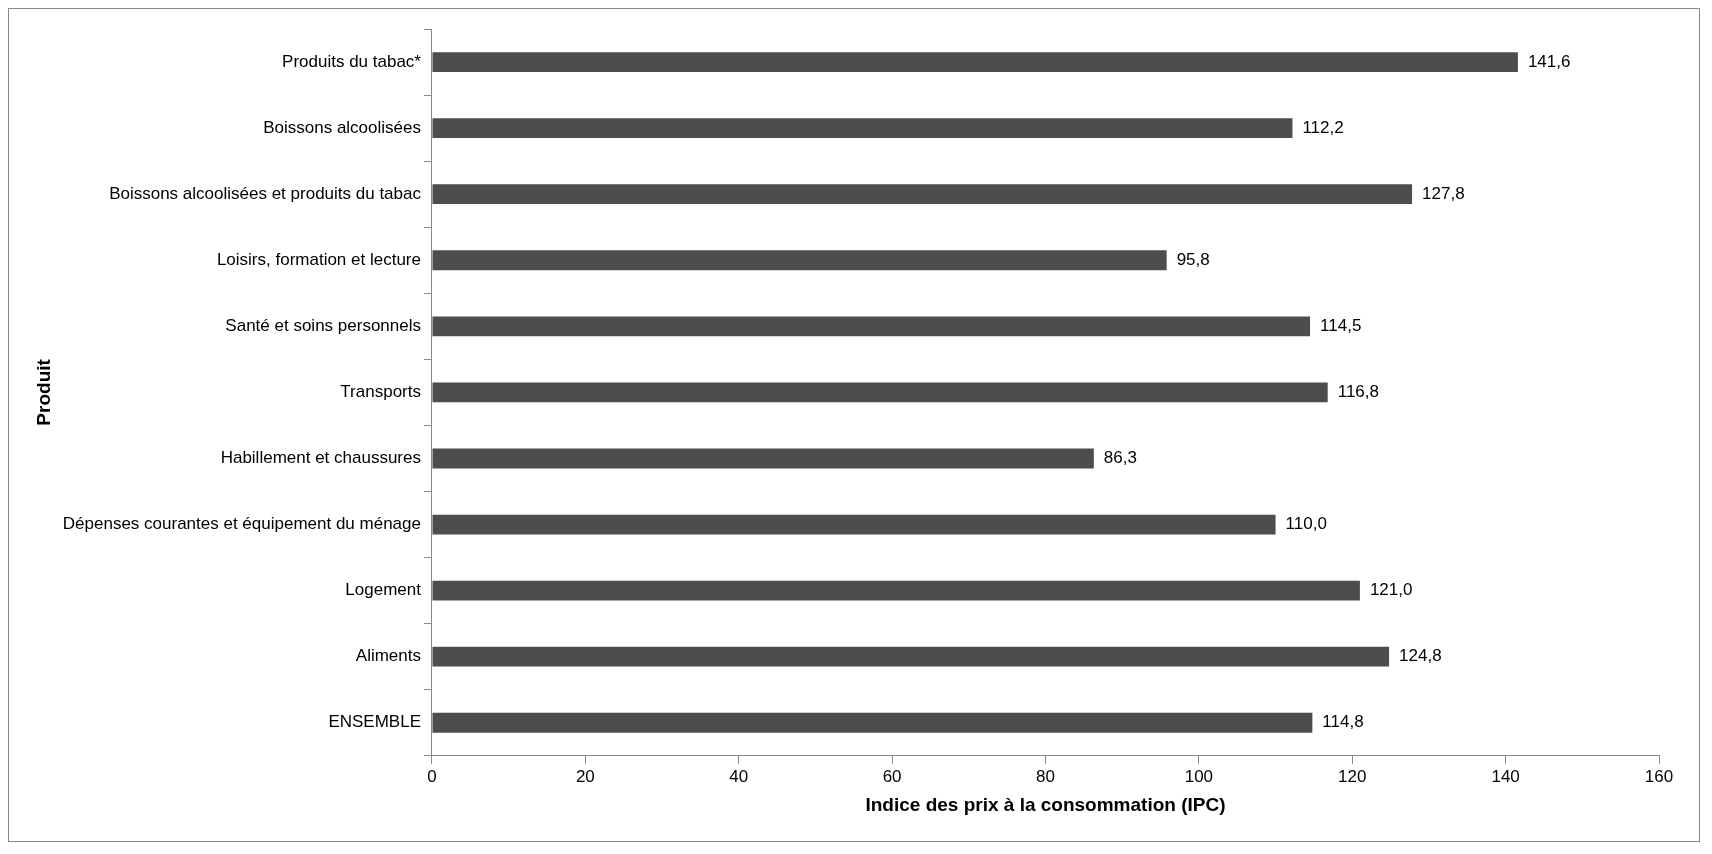 This screenshot has width=1712, height=854. Describe the element at coordinates (383, 590) in the screenshot. I see `y-tick-label: Logement` at that location.